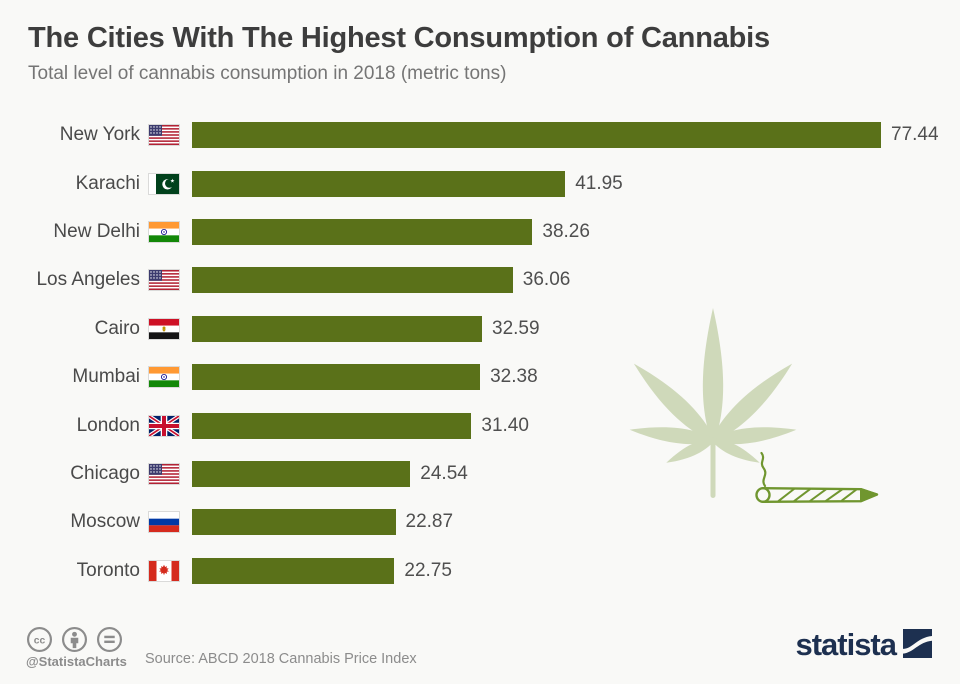  I want to click on bar-track: 31.40, so click(562, 425).